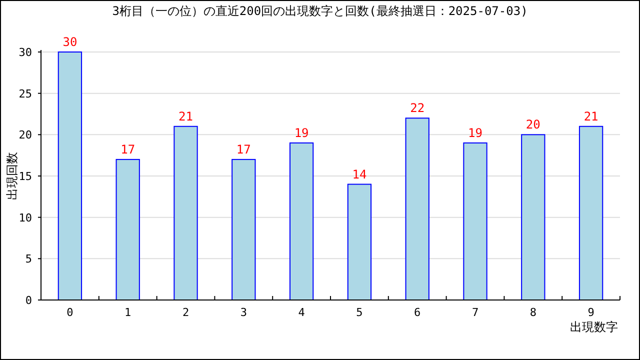  What do you see at coordinates (25, 52) in the screenshot?
I see `y-tick-label: 30` at bounding box center [25, 52].